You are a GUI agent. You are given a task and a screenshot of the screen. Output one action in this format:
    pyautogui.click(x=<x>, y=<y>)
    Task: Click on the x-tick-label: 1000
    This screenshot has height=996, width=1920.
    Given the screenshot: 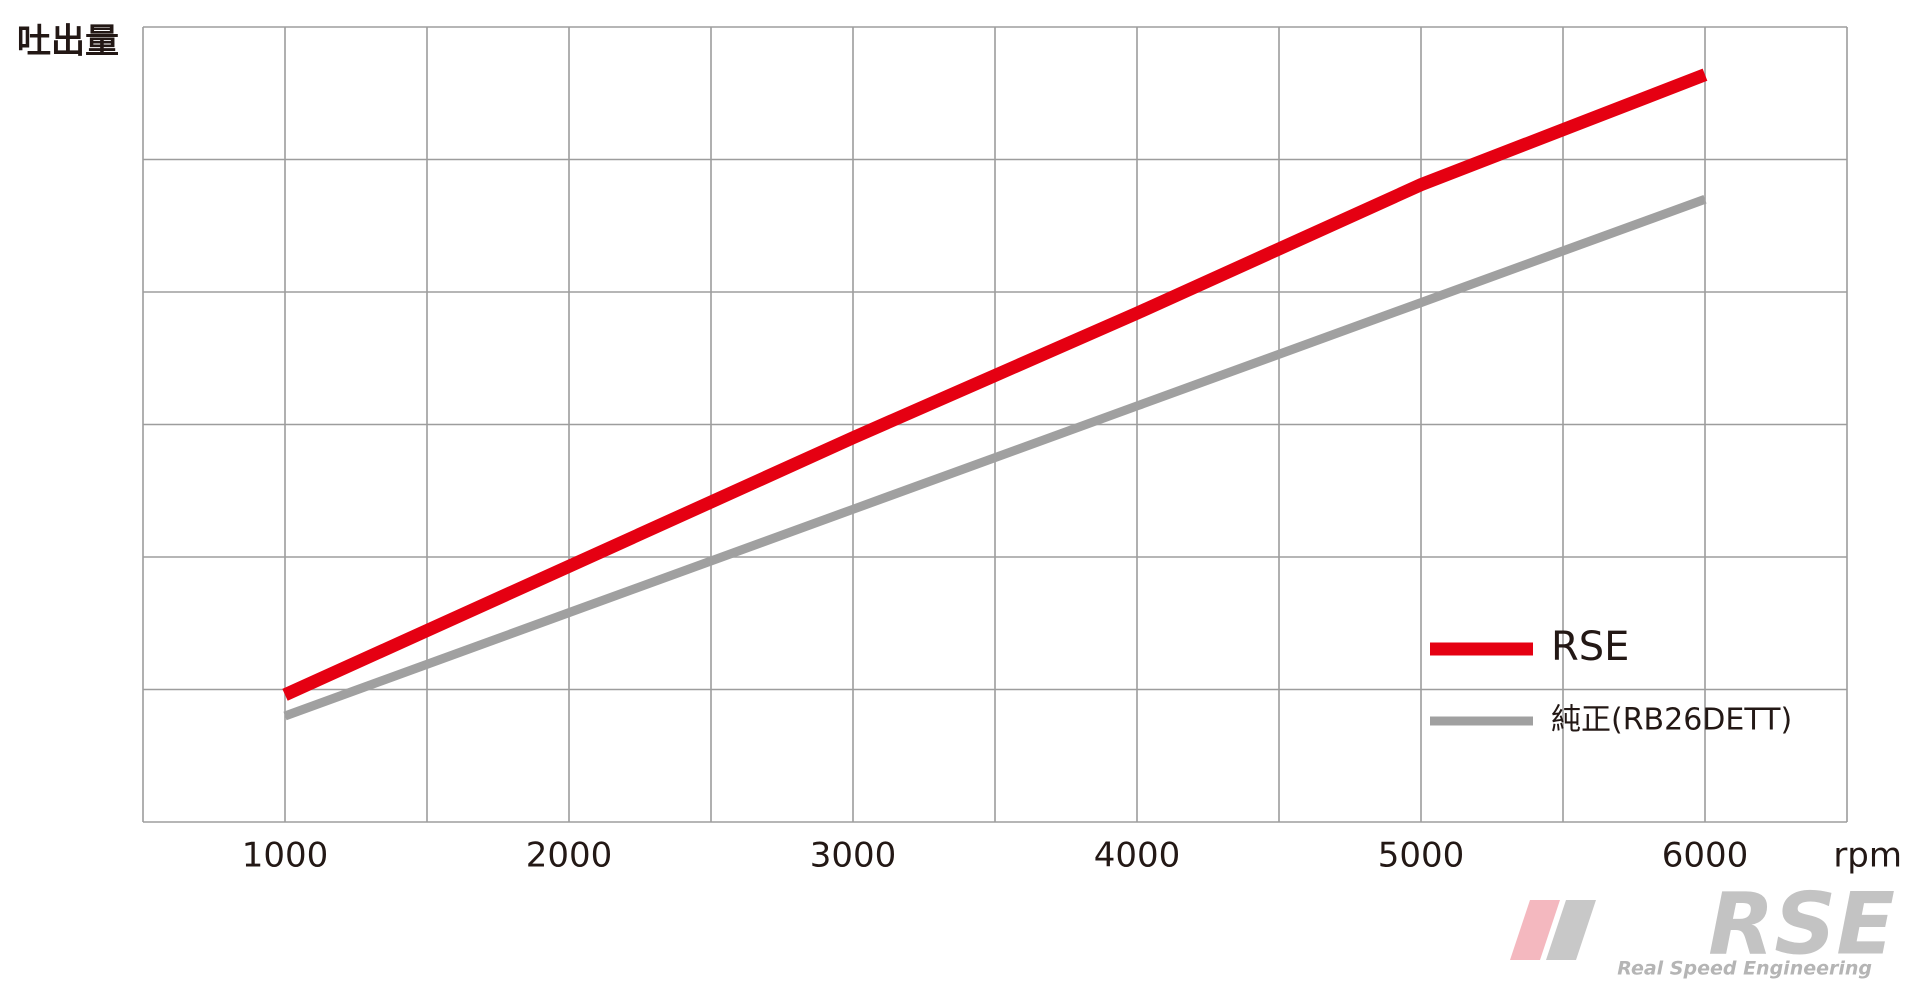 What is the action you would take?
    pyautogui.click(x=285, y=856)
    